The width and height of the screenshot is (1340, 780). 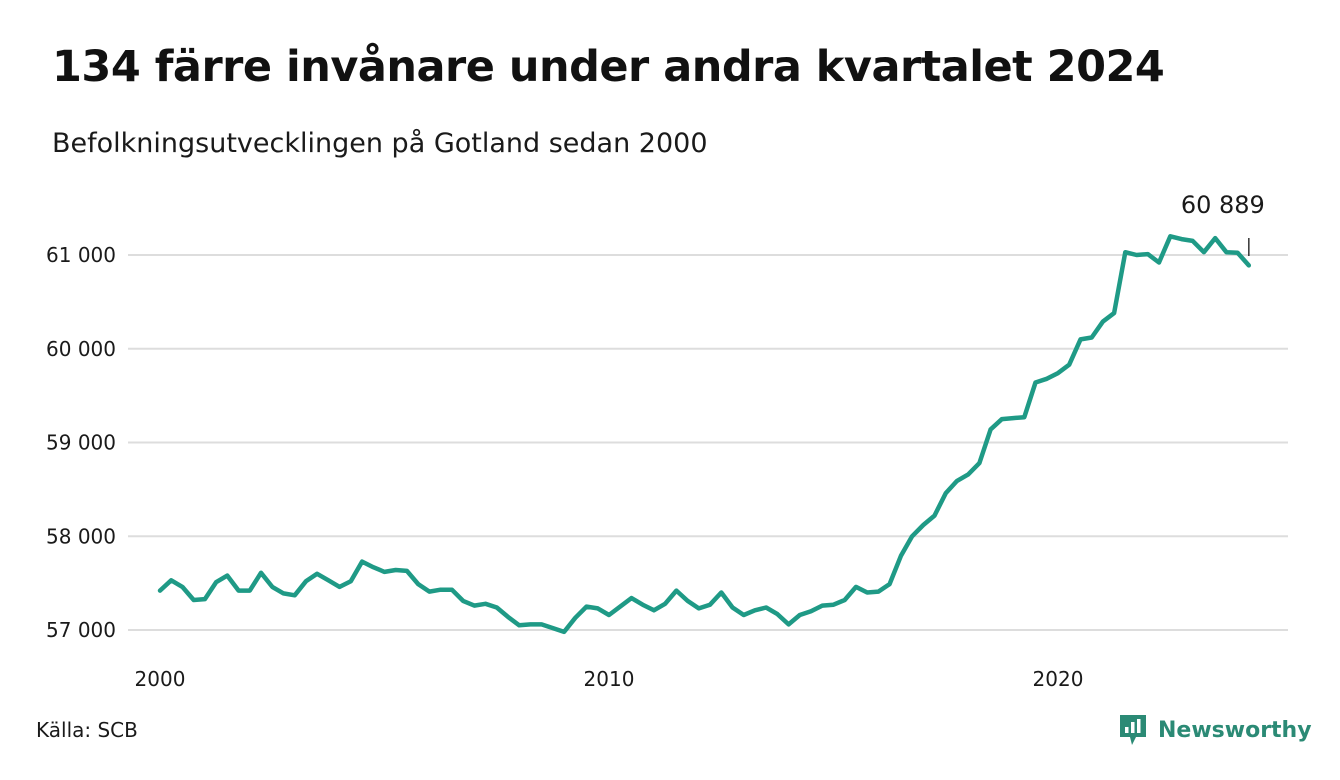 I want to click on annotation-label: 60 889, so click(x=1223, y=205).